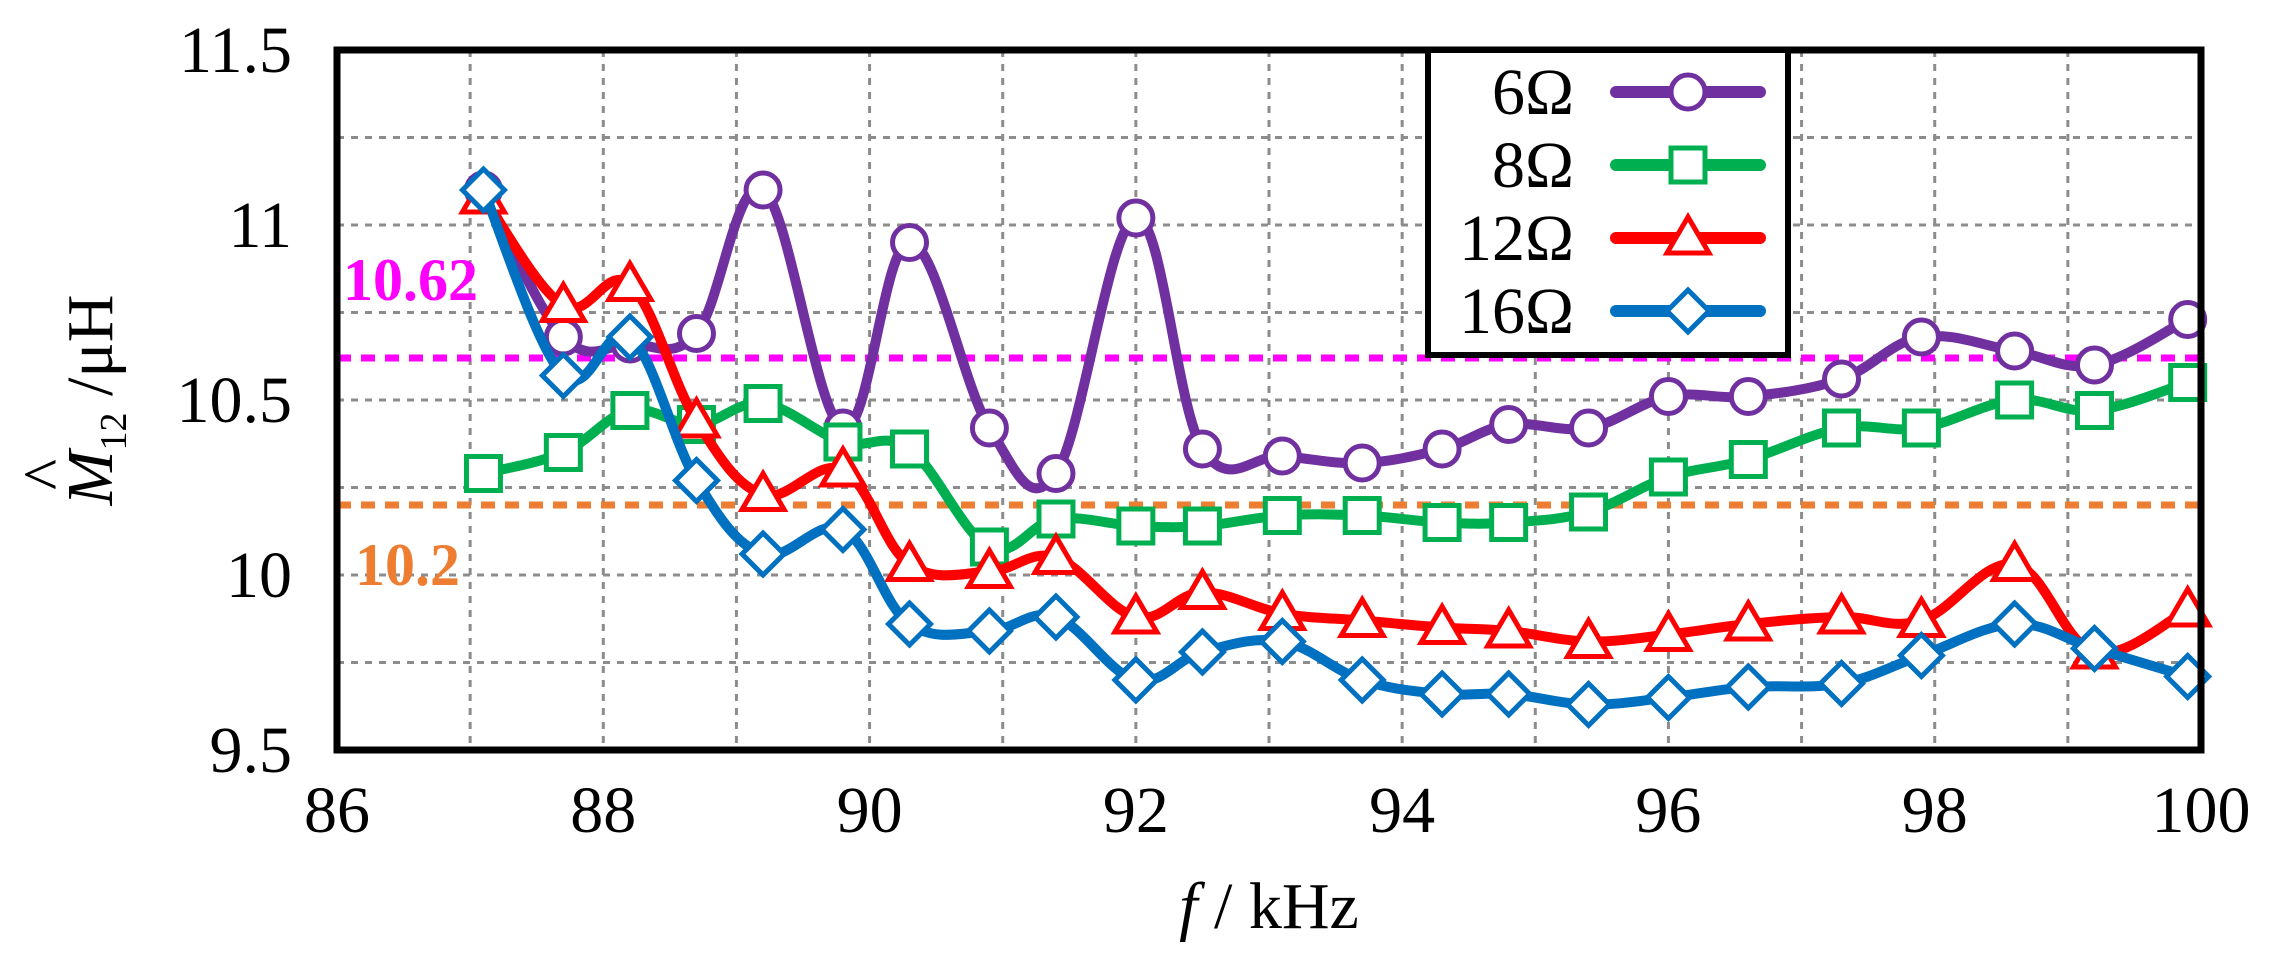 The width and height of the screenshot is (2276, 961). Describe the element at coordinates (1668, 810) in the screenshot. I see `x-tick-label: 96` at that location.